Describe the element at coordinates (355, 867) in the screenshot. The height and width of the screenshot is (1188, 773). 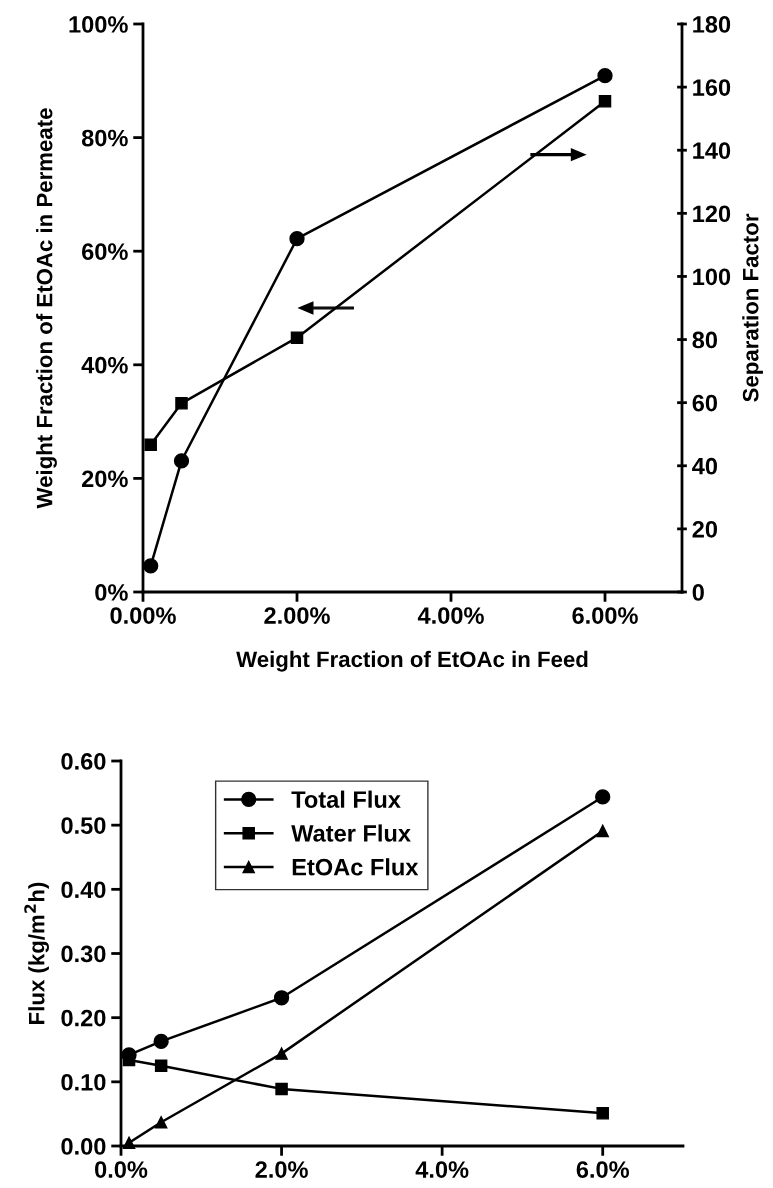
I see `legend-label: EtOAc Flux` at that location.